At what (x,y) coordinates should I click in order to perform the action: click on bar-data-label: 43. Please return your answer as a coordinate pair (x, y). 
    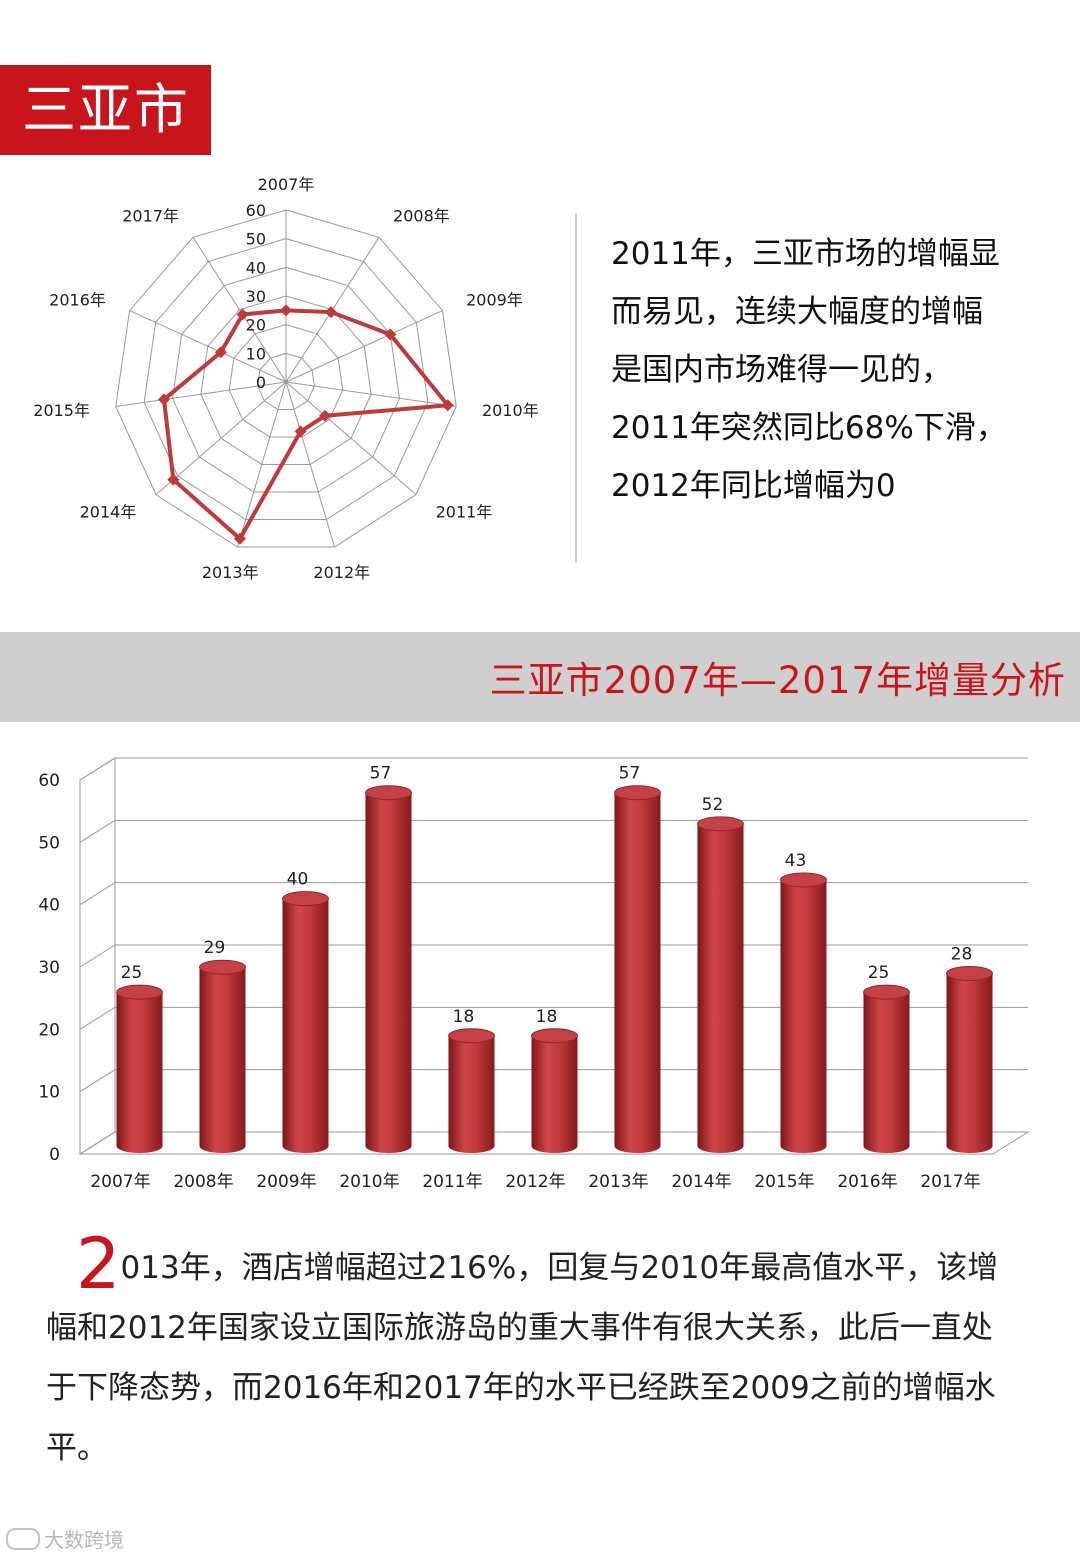
    Looking at the image, I should click on (796, 861).